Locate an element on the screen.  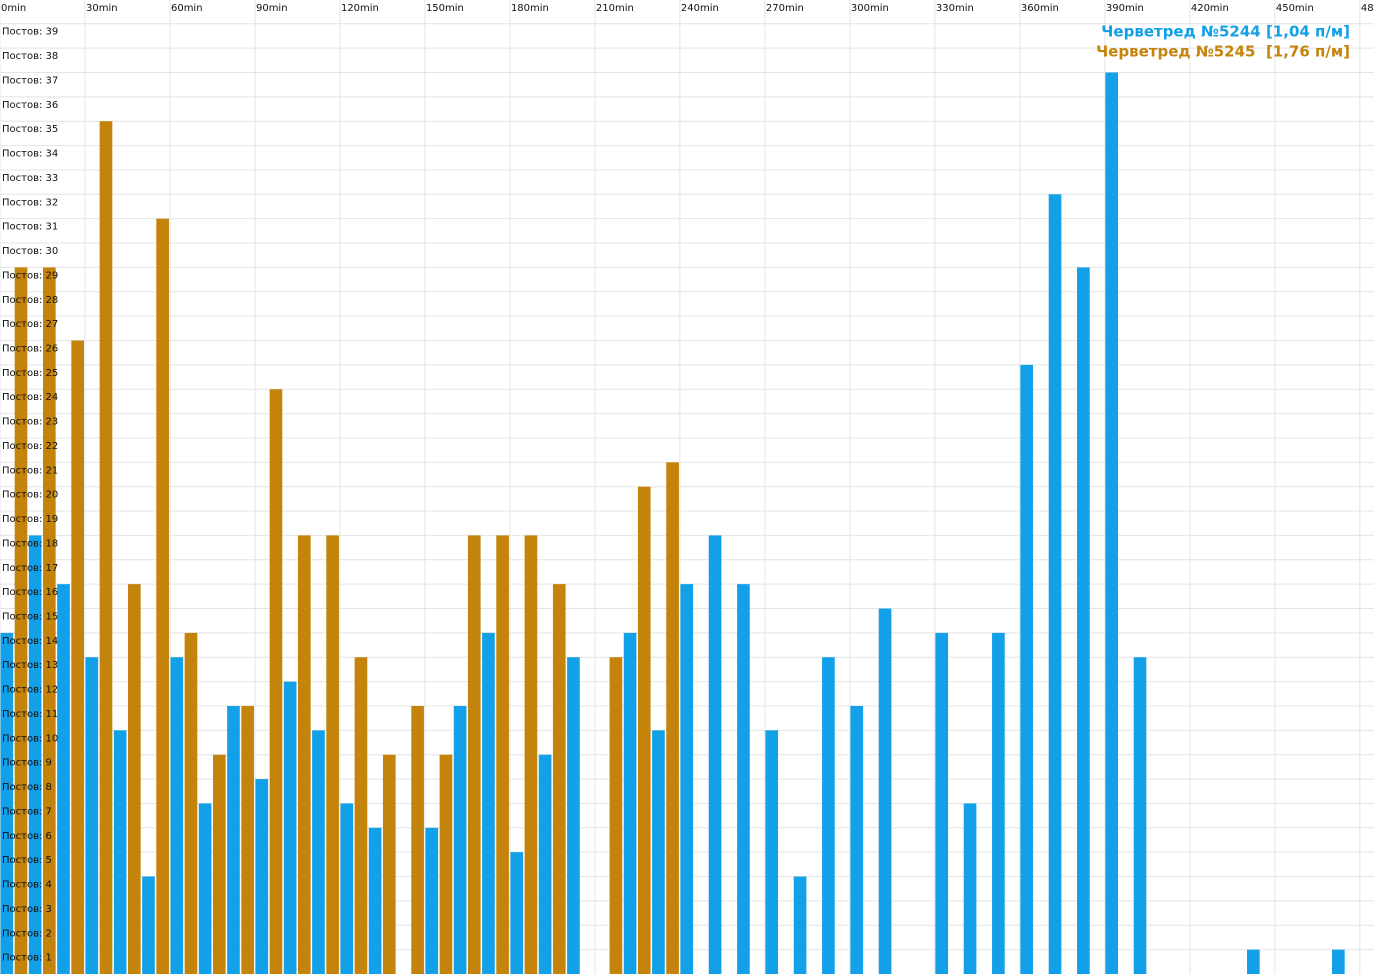
y-tick-label: Постов: 6 is located at coordinates (27, 836).